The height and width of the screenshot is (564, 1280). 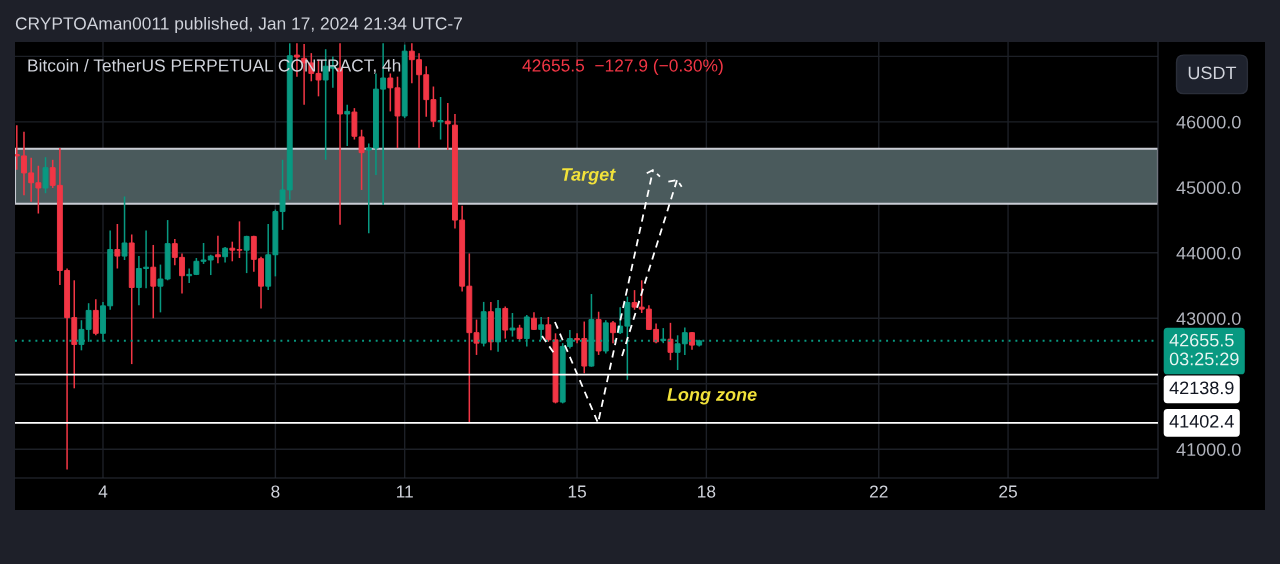 What do you see at coordinates (1204, 349) in the screenshot?
I see `ref-line-label: 42655.5 03:25:29` at bounding box center [1204, 349].